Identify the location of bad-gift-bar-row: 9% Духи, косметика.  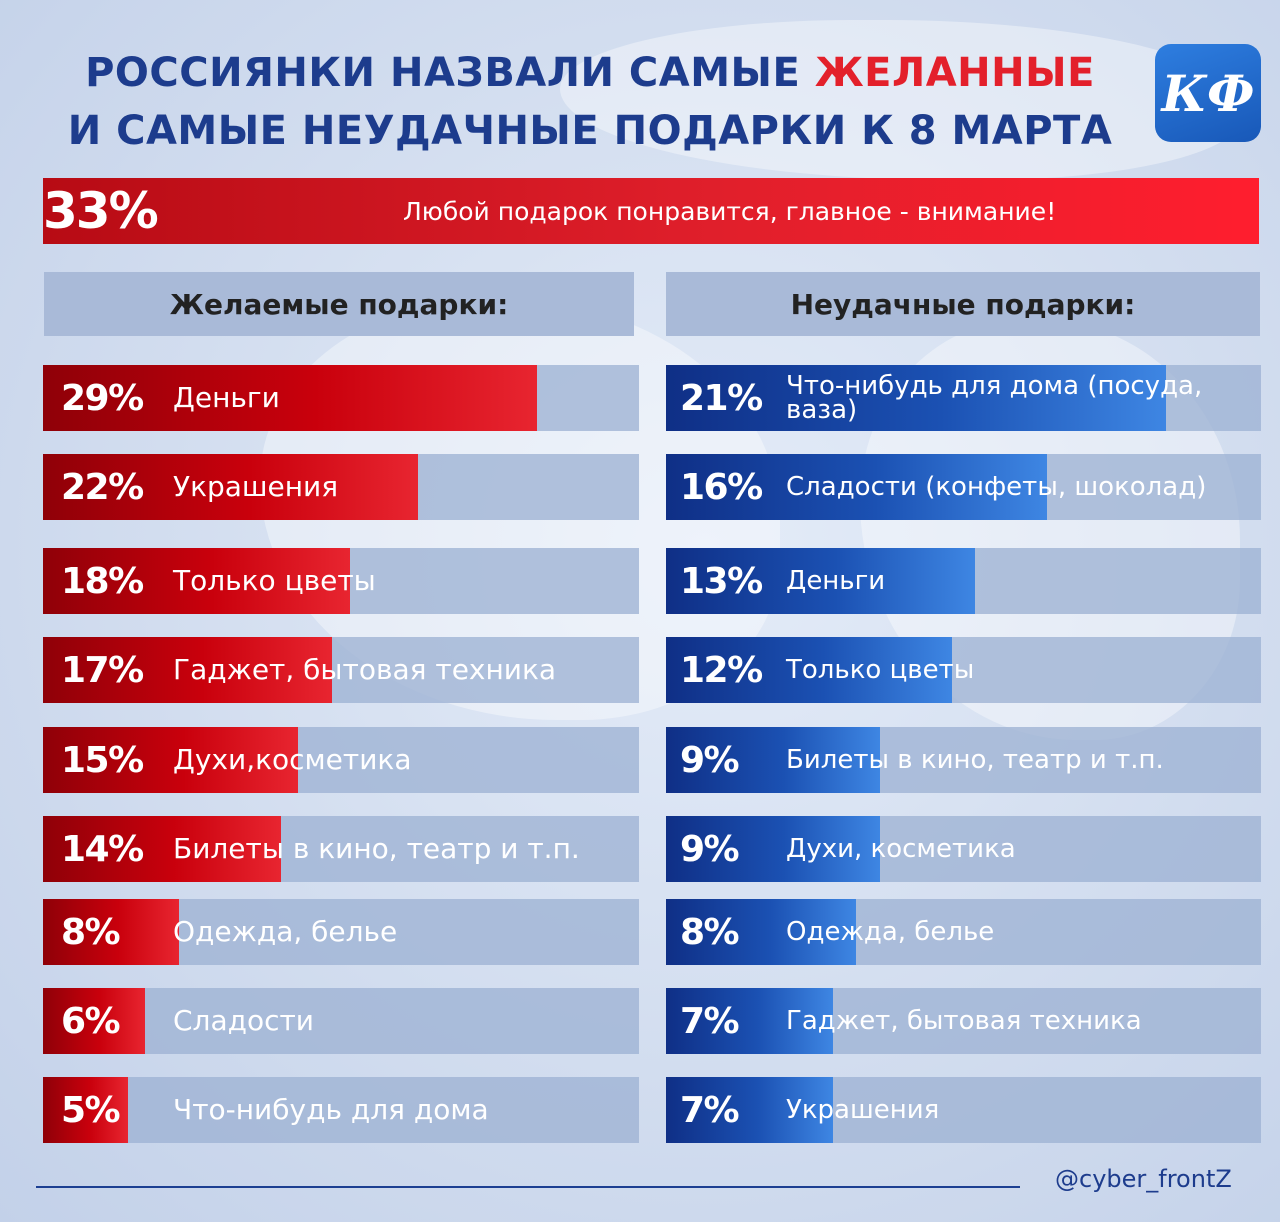
(963, 849).